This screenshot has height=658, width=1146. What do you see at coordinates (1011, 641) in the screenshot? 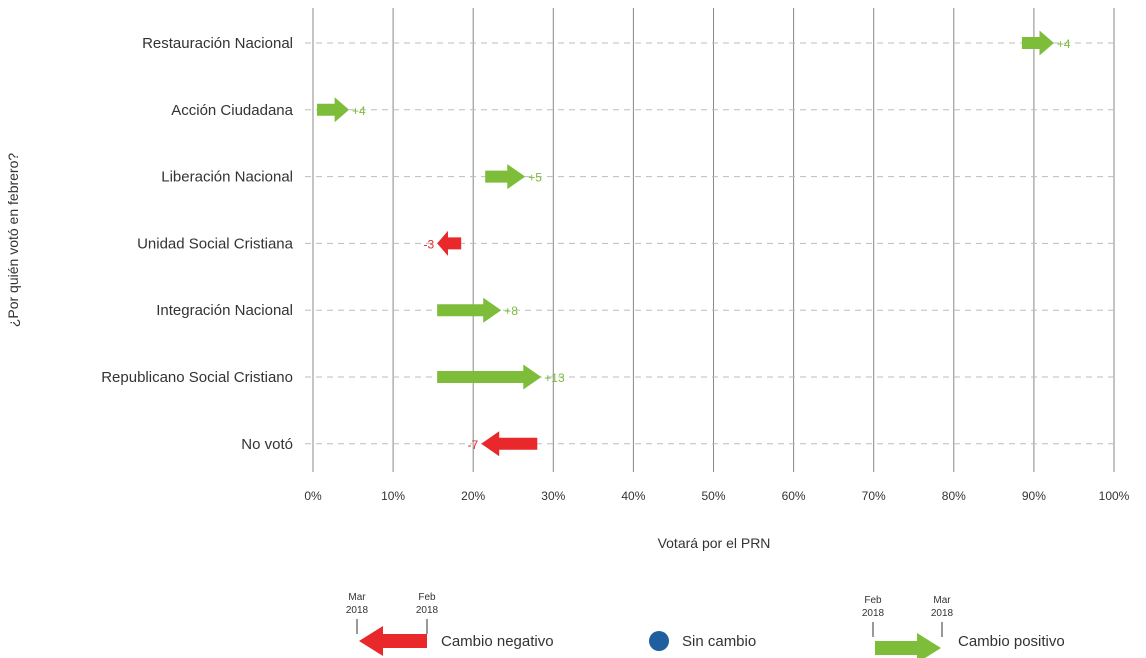
I see `legend-positive-label: Cambio positivo` at bounding box center [1011, 641].